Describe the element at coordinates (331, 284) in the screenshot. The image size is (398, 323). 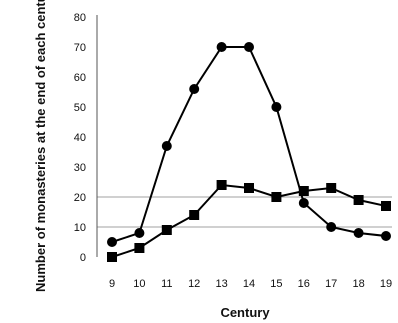
I see `x-tick-label-17: 17` at that location.